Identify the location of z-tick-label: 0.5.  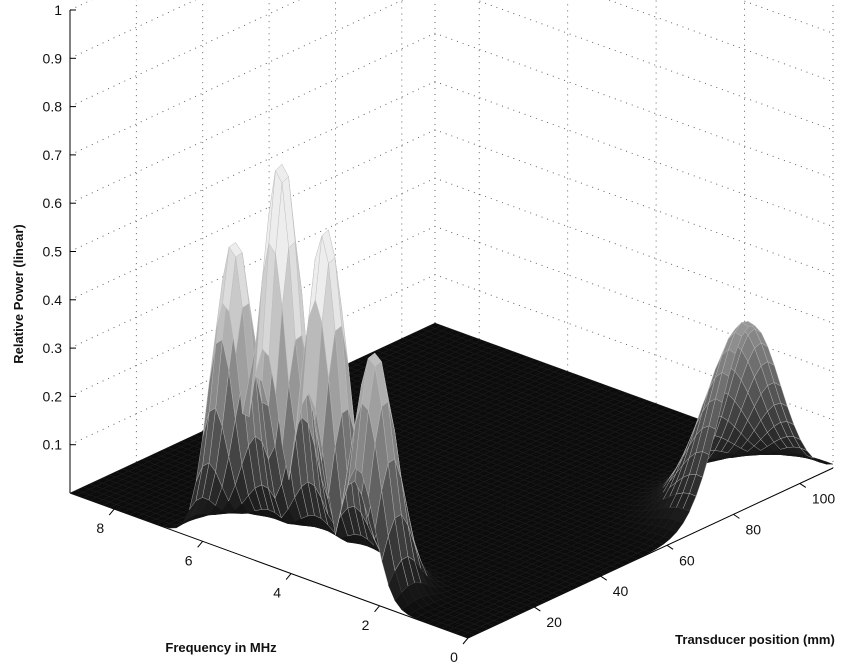
(53, 252).